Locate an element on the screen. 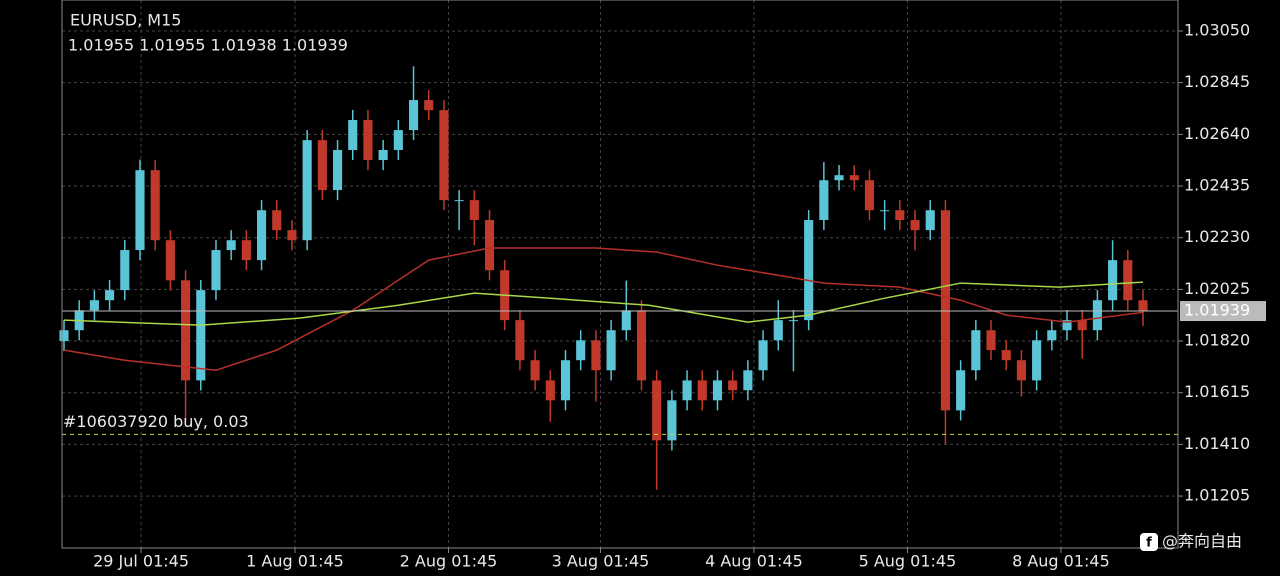 The image size is (1280, 576). y-tick-label: 1.01615 is located at coordinates (1217, 391).